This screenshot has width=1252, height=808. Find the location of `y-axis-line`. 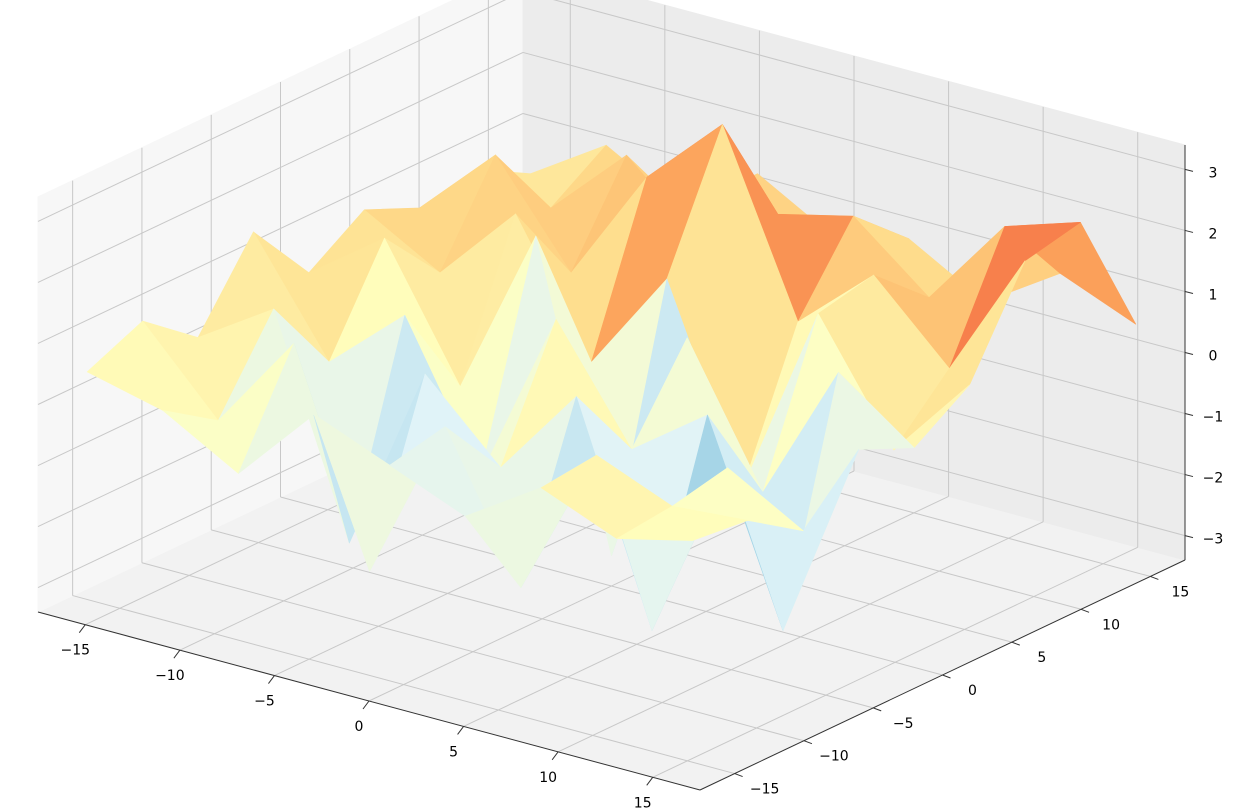

y-axis-line is located at coordinates (942, 675).